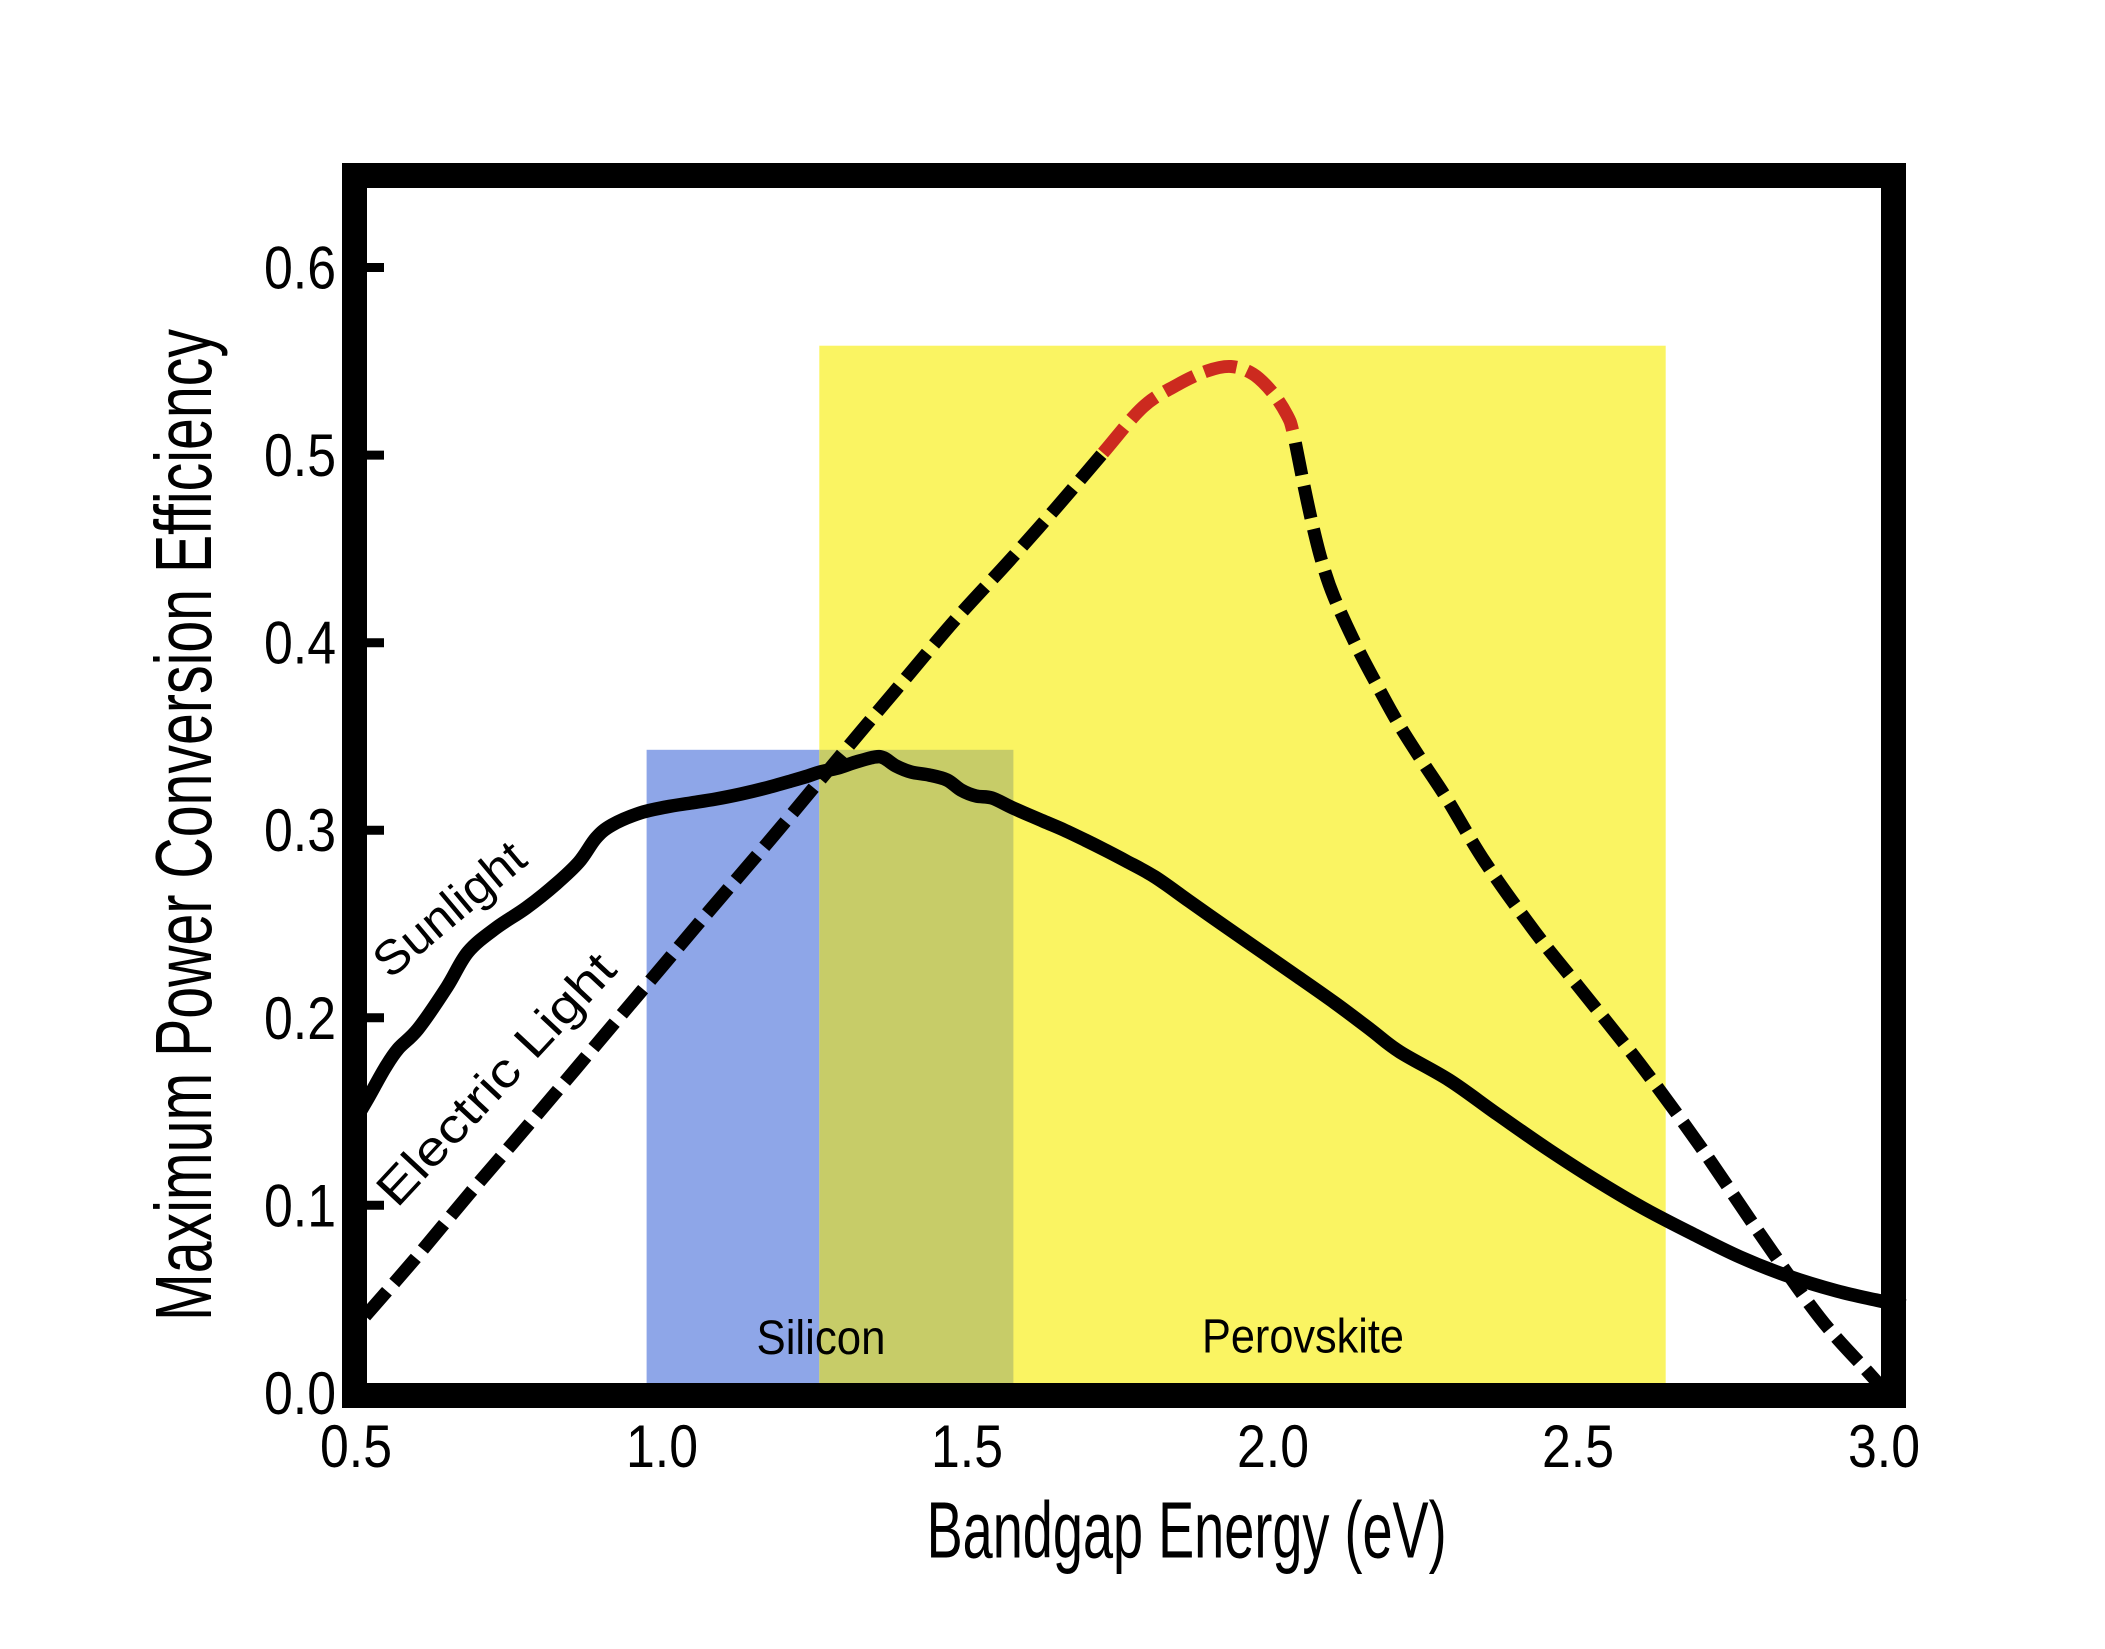  What do you see at coordinates (300, 1018) in the screenshot?
I see `svg-text: 0.2` at bounding box center [300, 1018].